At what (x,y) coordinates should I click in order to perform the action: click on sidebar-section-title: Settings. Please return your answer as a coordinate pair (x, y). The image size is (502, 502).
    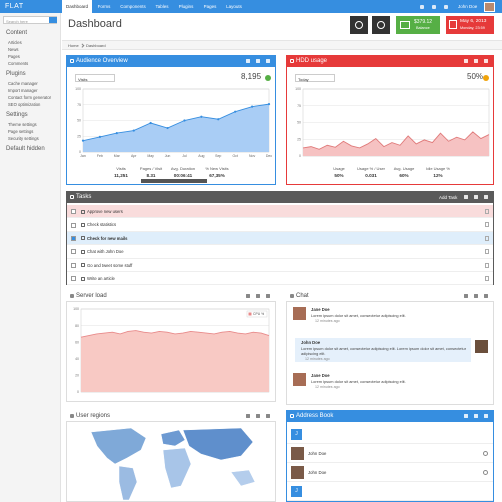
    Looking at the image, I should click on (17, 115).